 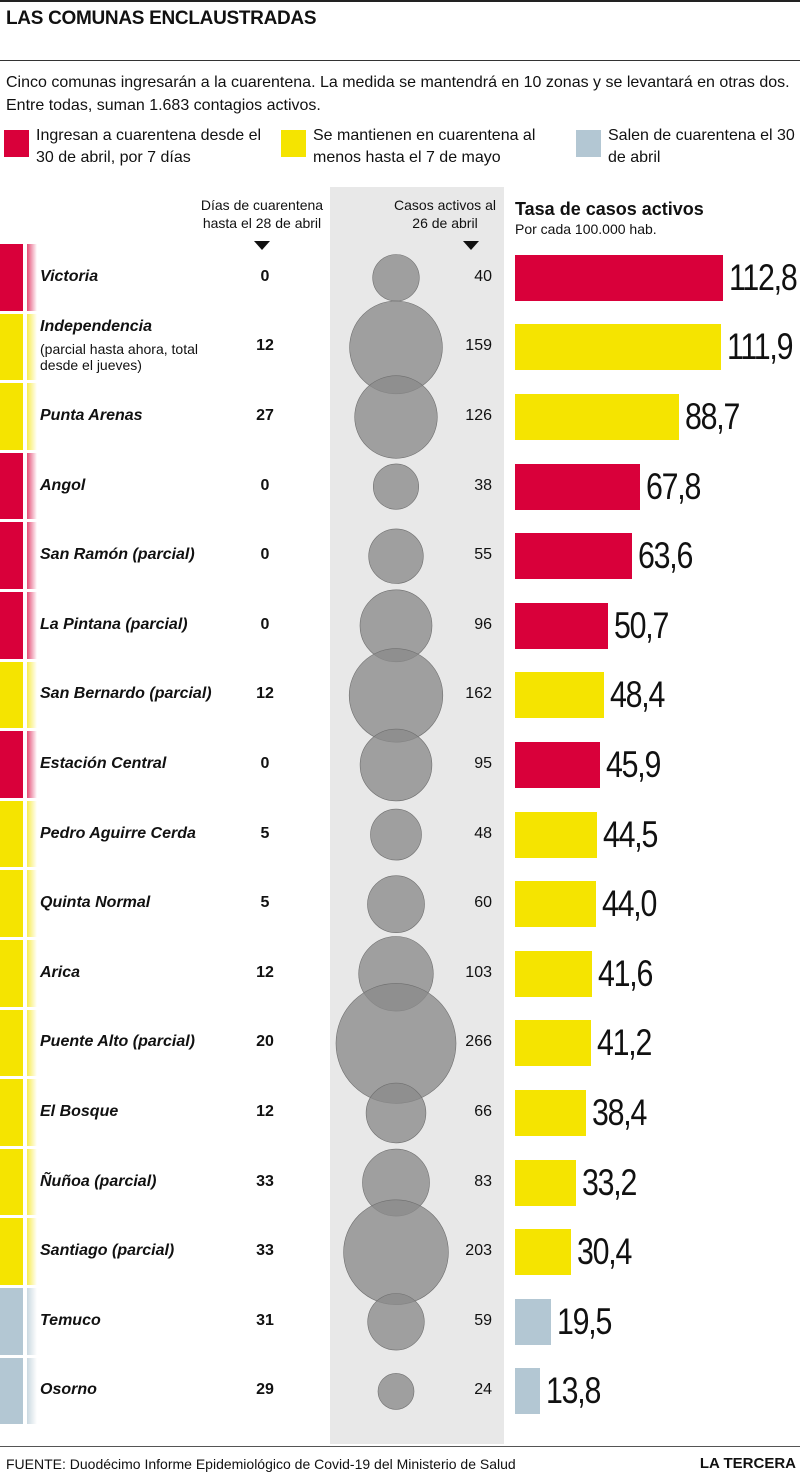 I want to click on active-cases: 66, so click(x=483, y=1111).